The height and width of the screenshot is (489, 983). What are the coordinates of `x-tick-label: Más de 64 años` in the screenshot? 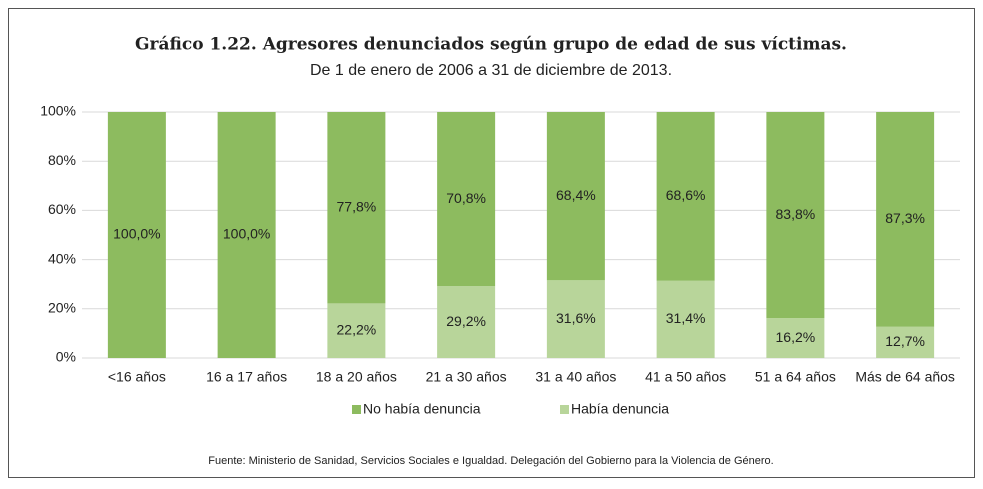 It's located at (905, 377).